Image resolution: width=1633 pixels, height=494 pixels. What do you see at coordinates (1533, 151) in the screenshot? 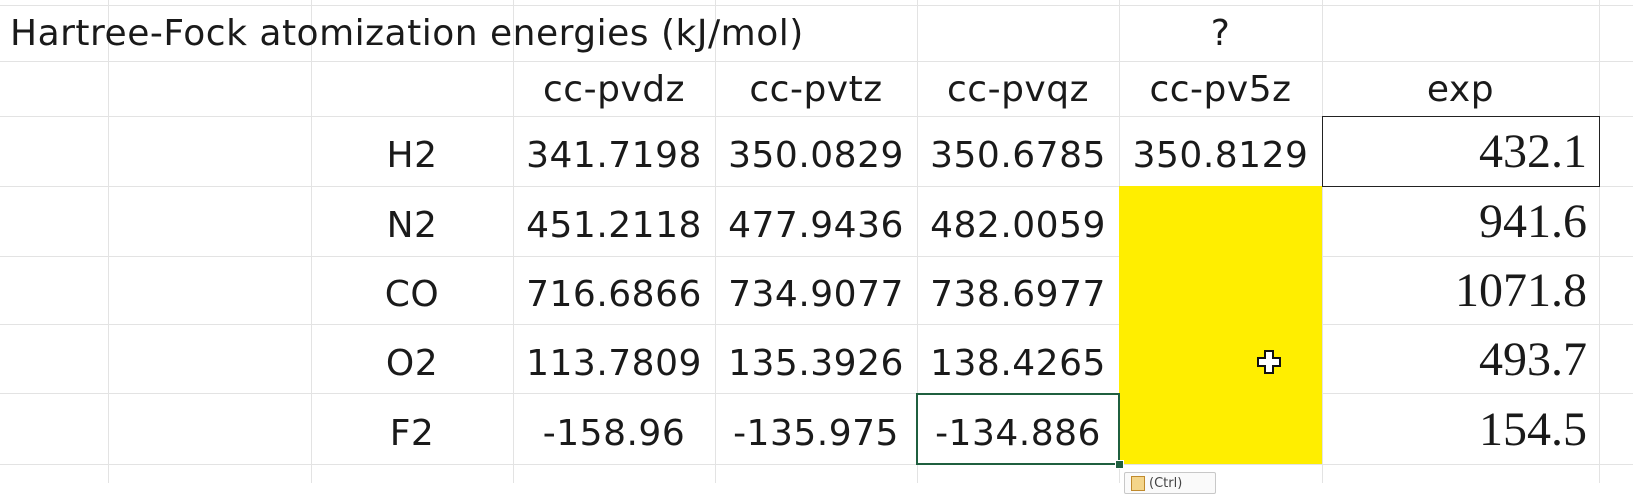
I see `exp-value-cell: 432.1` at bounding box center [1533, 151].